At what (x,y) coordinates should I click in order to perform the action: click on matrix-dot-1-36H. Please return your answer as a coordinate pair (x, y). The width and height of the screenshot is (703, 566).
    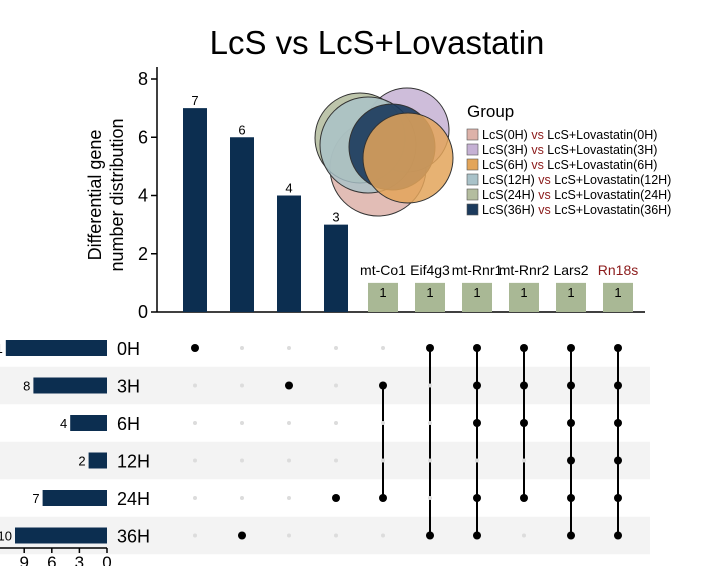
    Looking at the image, I should click on (195, 535).